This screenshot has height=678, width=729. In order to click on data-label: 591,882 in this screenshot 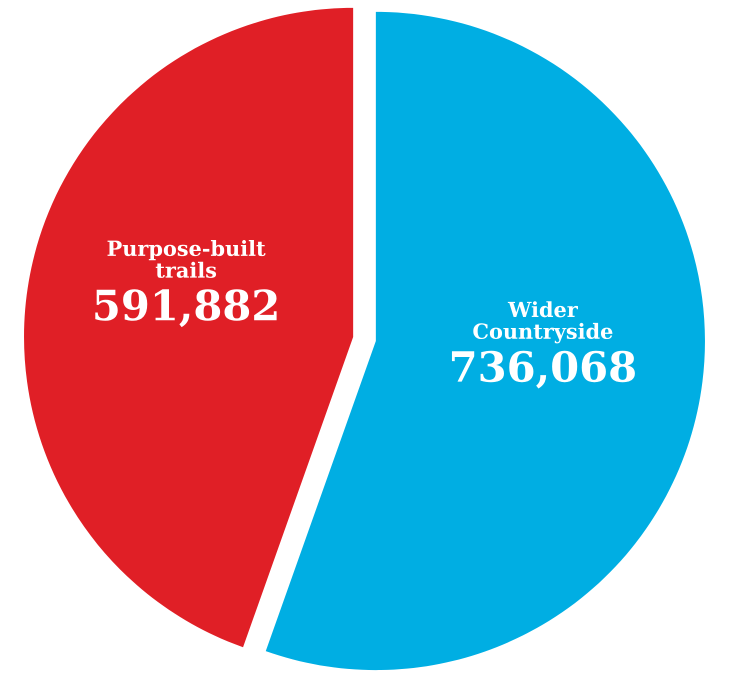, I will do `click(186, 308)`.